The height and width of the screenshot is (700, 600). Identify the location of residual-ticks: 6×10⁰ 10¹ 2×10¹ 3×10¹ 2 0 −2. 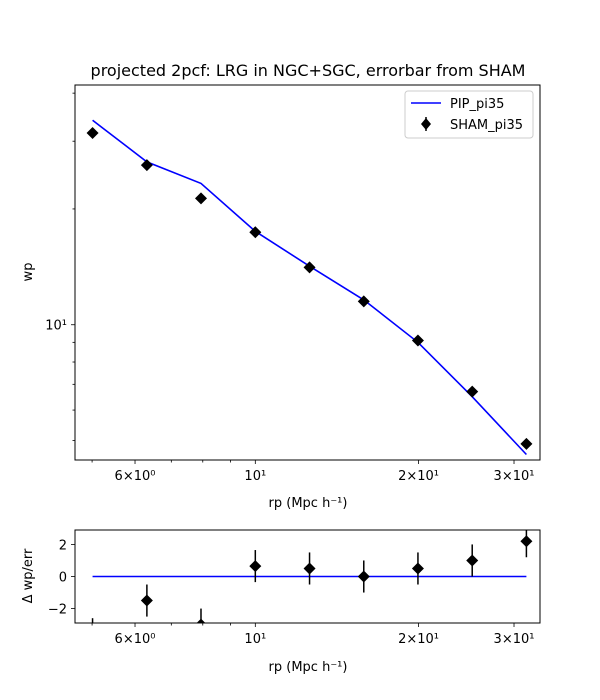
(291, 592).